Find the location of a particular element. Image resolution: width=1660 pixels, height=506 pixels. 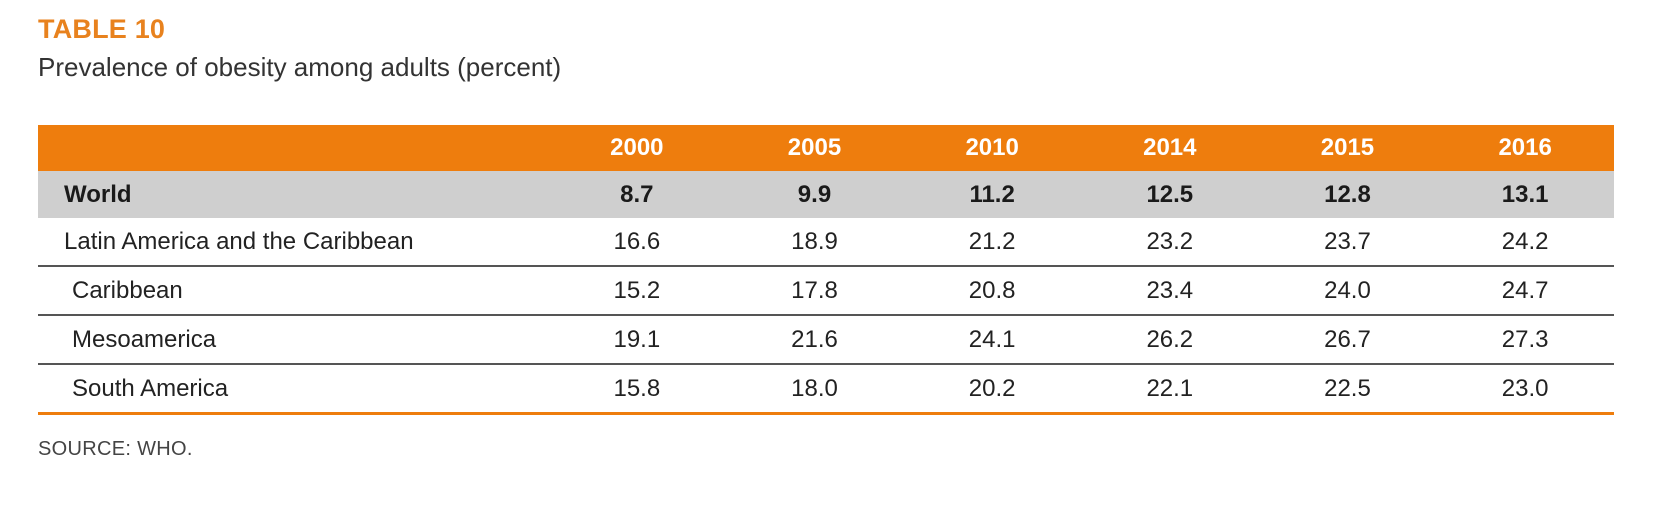

table-cell: 9.9 is located at coordinates (814, 194).